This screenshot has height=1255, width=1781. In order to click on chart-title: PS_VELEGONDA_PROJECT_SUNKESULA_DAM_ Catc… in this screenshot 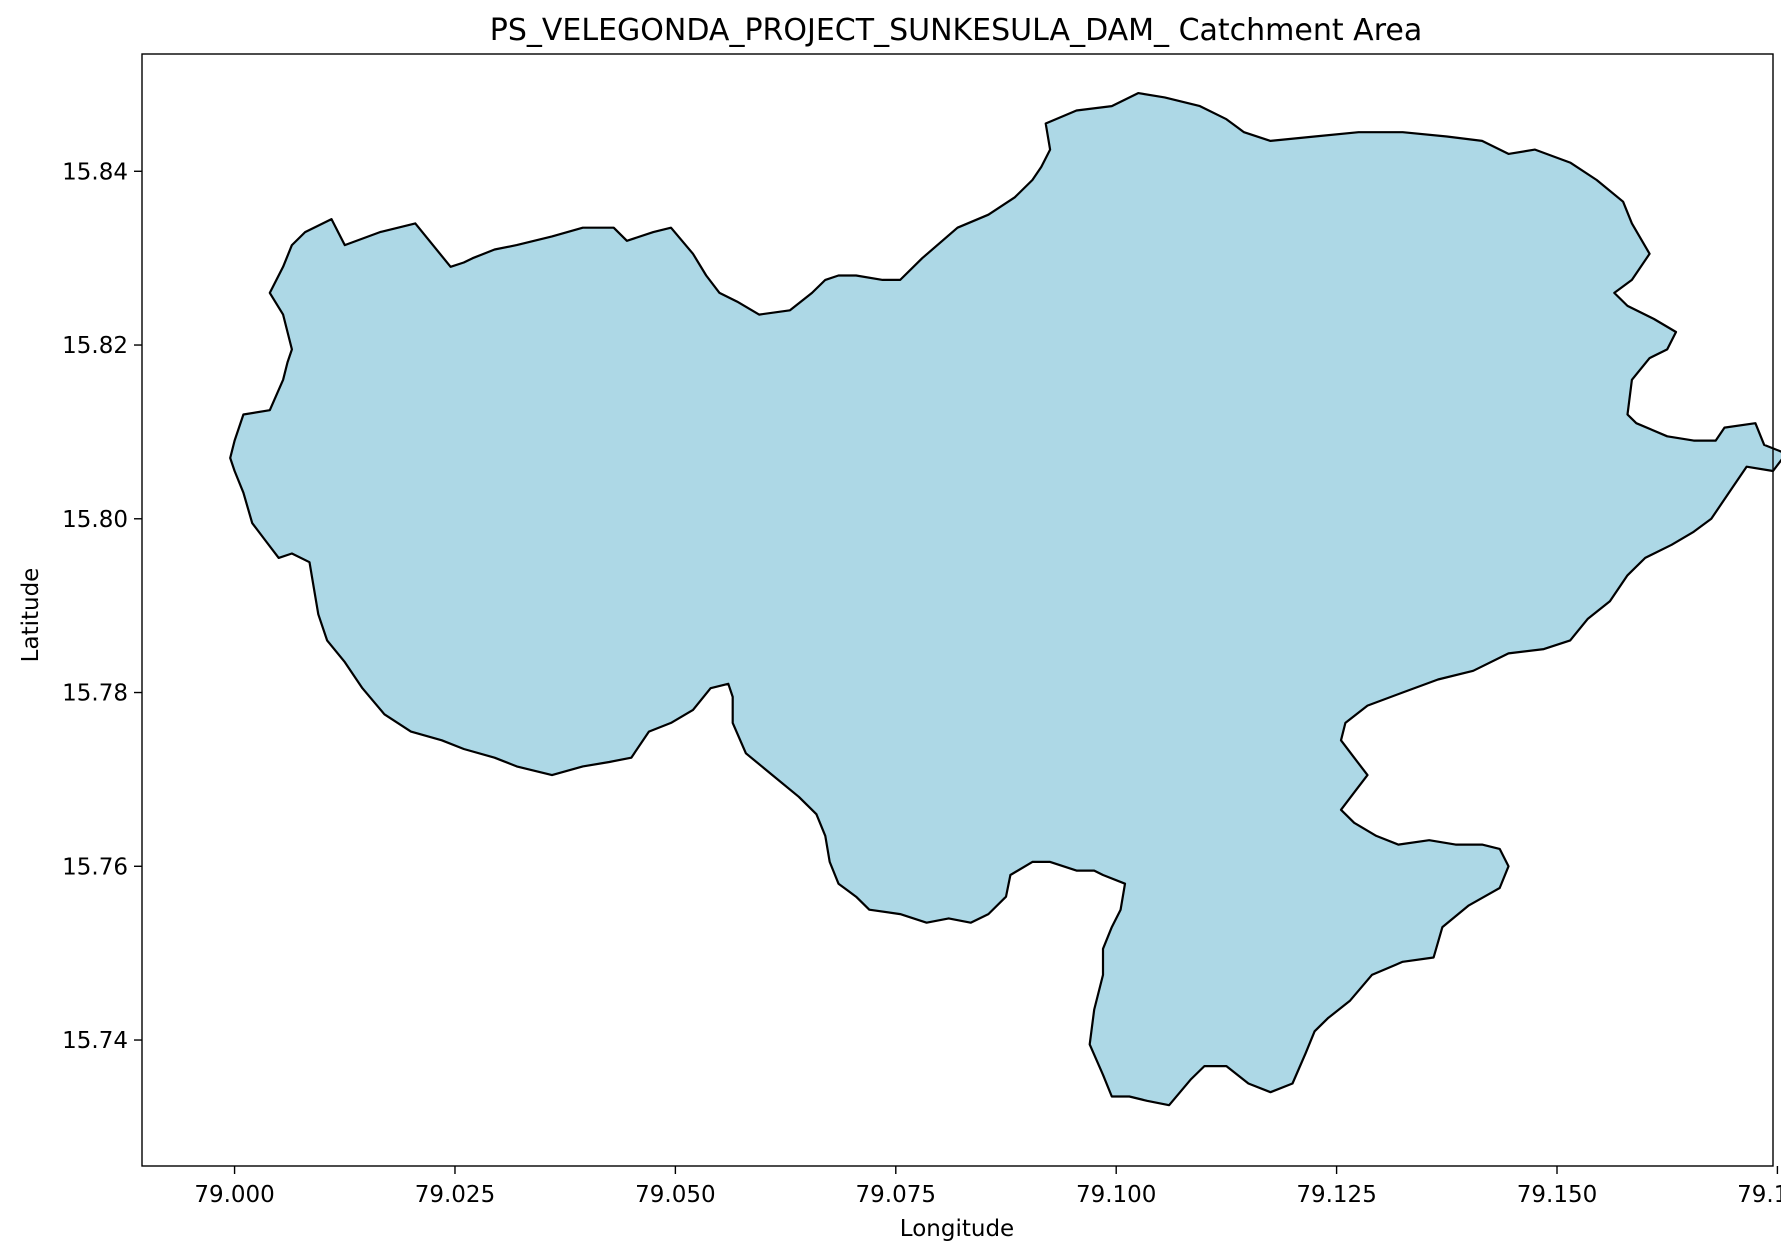, I will do `click(956, 30)`.